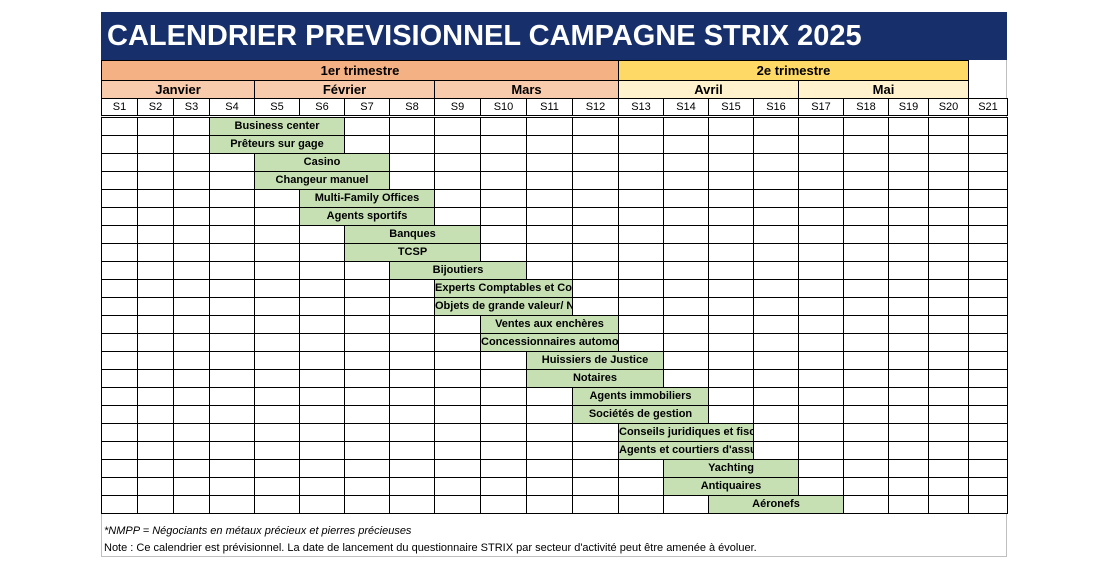 This screenshot has width=1104, height=578. Describe the element at coordinates (412, 234) in the screenshot. I see `sector-bar: Banques` at that location.